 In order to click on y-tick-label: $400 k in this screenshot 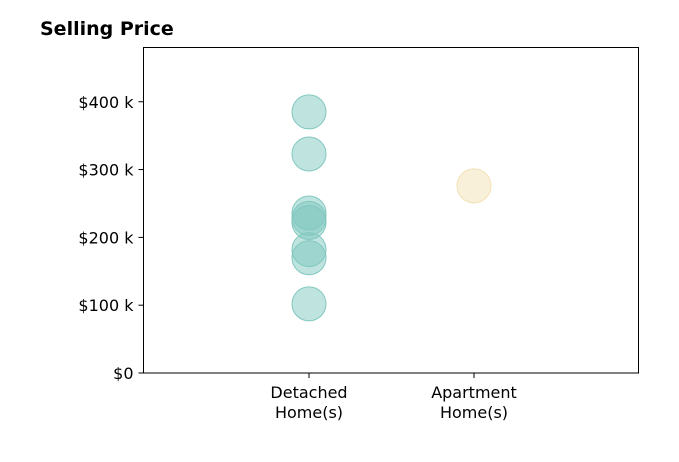, I will do `click(106, 102)`.